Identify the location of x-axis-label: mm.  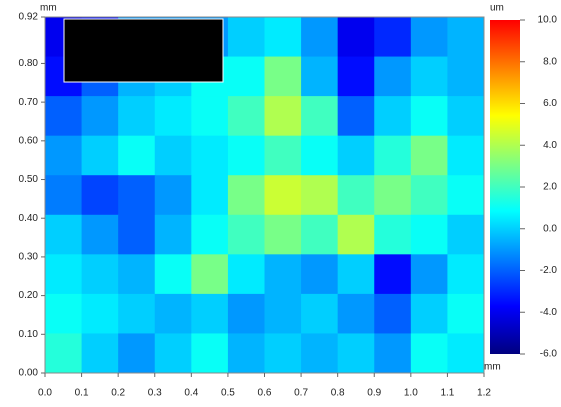
(492, 367).